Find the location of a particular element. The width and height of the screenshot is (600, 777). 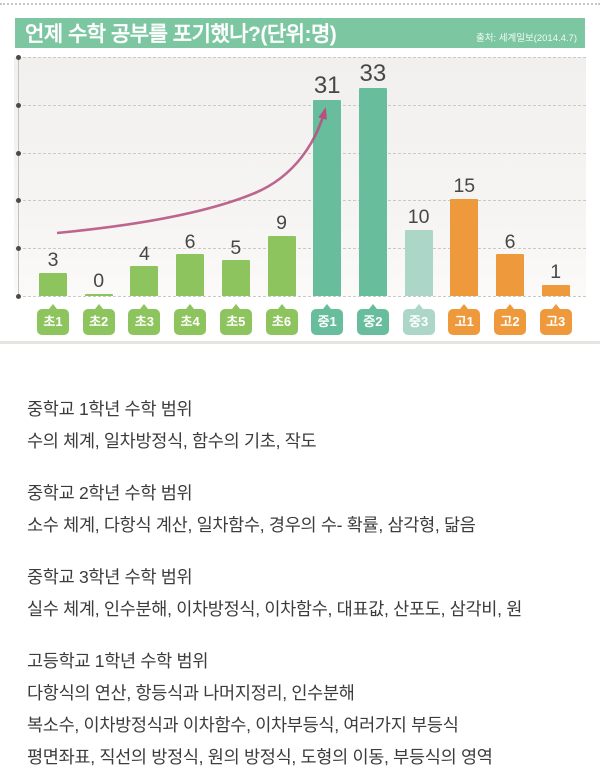

section-line: 수의 체계, 일차방정식, 함수의 기초, 작도 is located at coordinates (172, 441).